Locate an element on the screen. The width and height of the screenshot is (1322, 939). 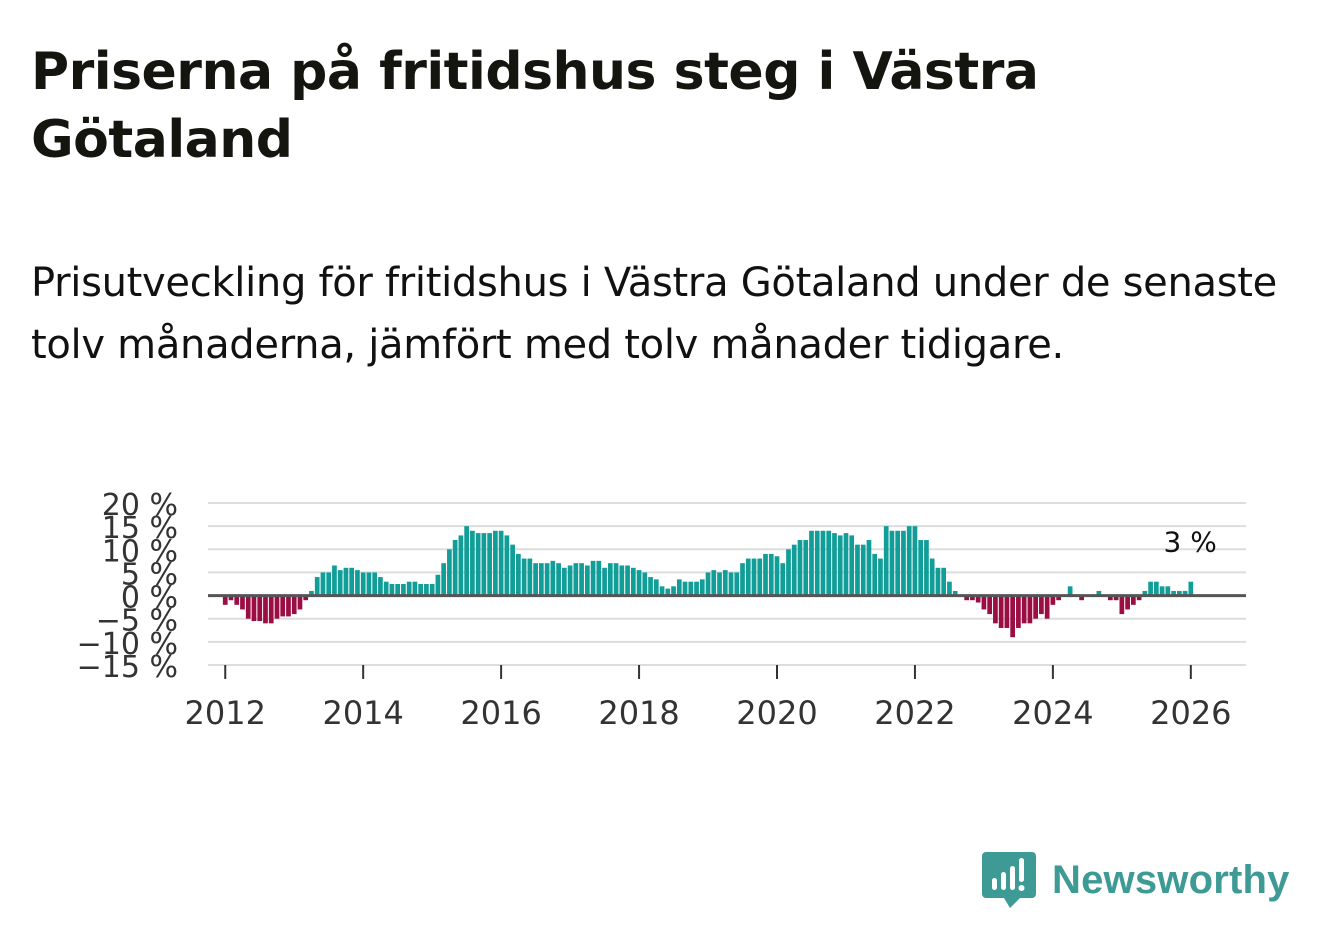
x-tick-label: 2024 is located at coordinates (1052, 713).